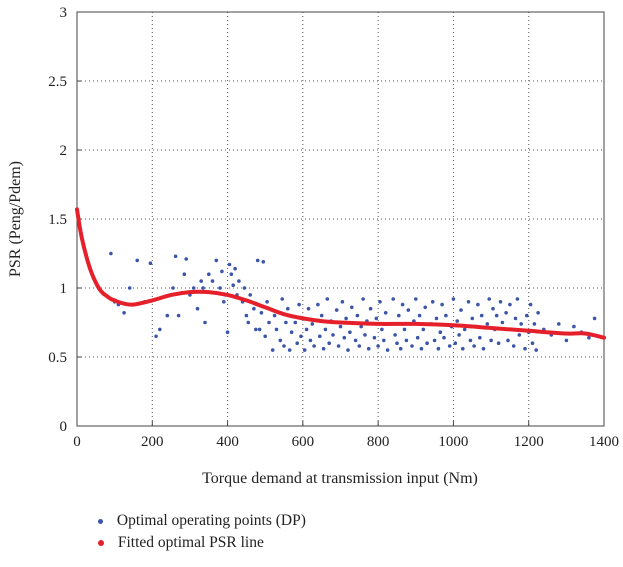 The height and width of the screenshot is (567, 623). What do you see at coordinates (64, 13) in the screenshot?
I see `y-tick-label-6: 3` at bounding box center [64, 13].